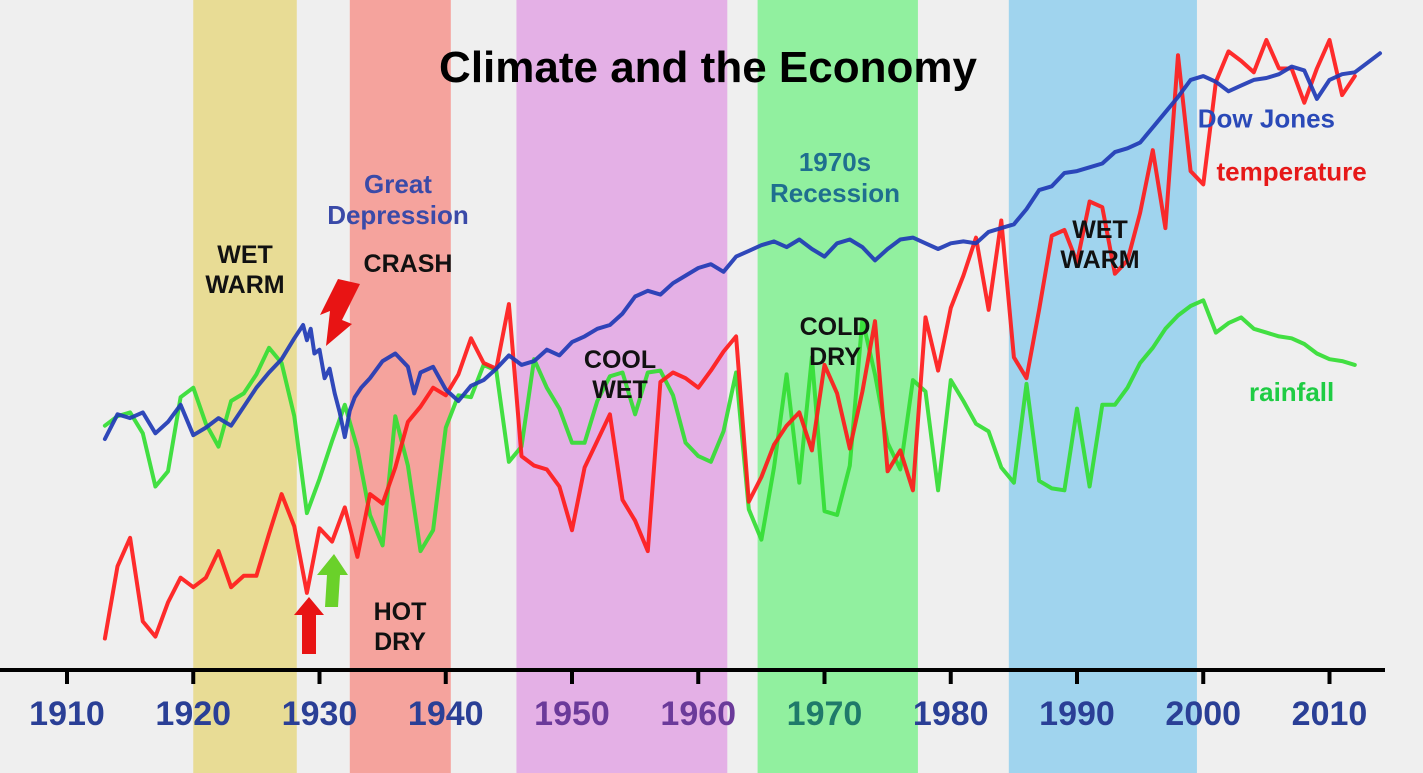  Describe the element at coordinates (1291, 392) in the screenshot. I see `rainfall-label: rainfall` at that location.